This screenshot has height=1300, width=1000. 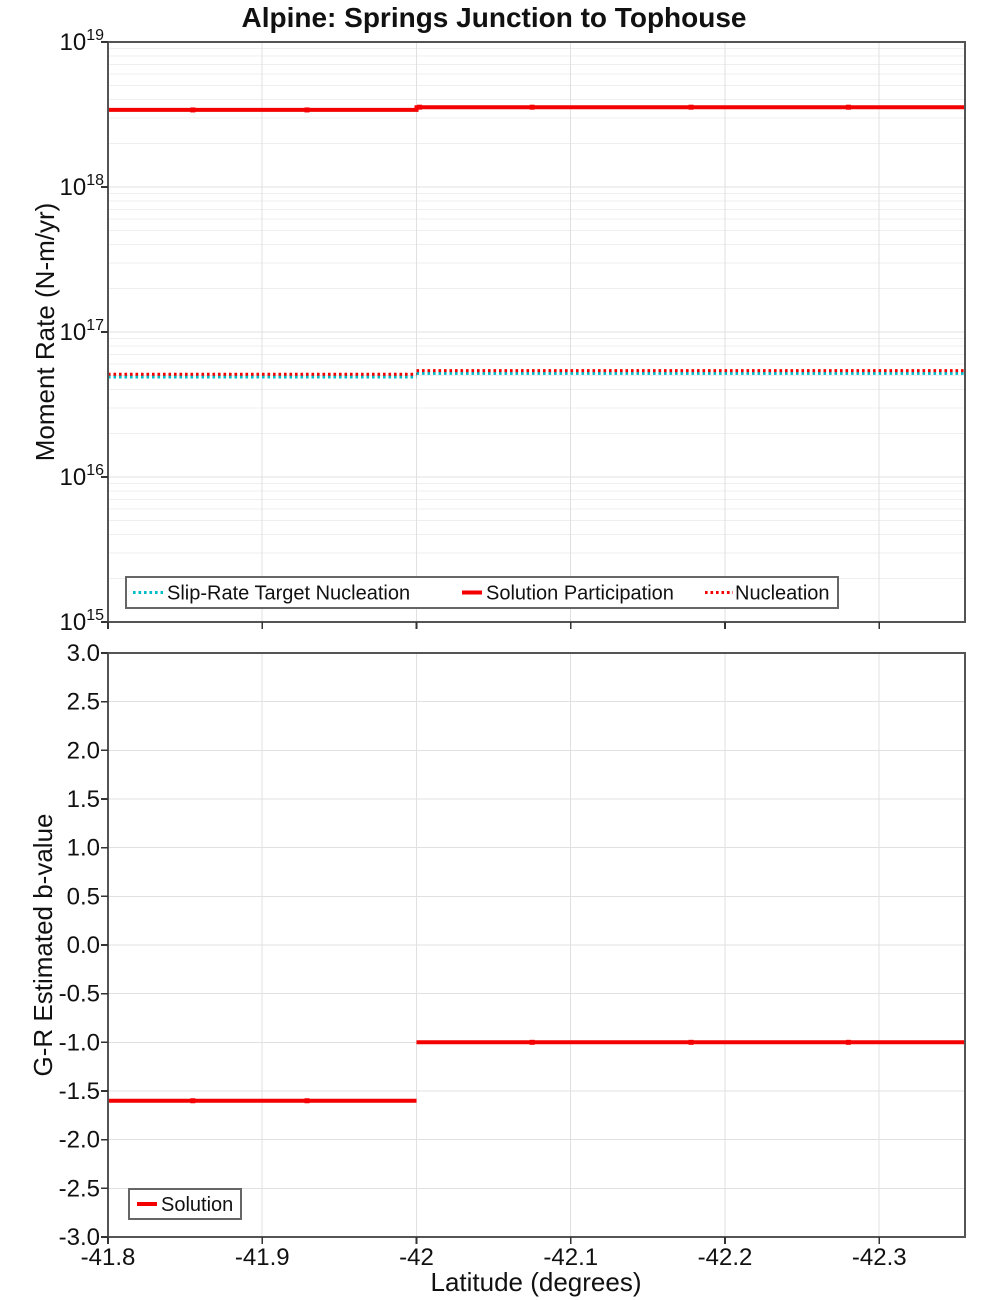 I want to click on line-solution-participation, so click(x=536, y=108).